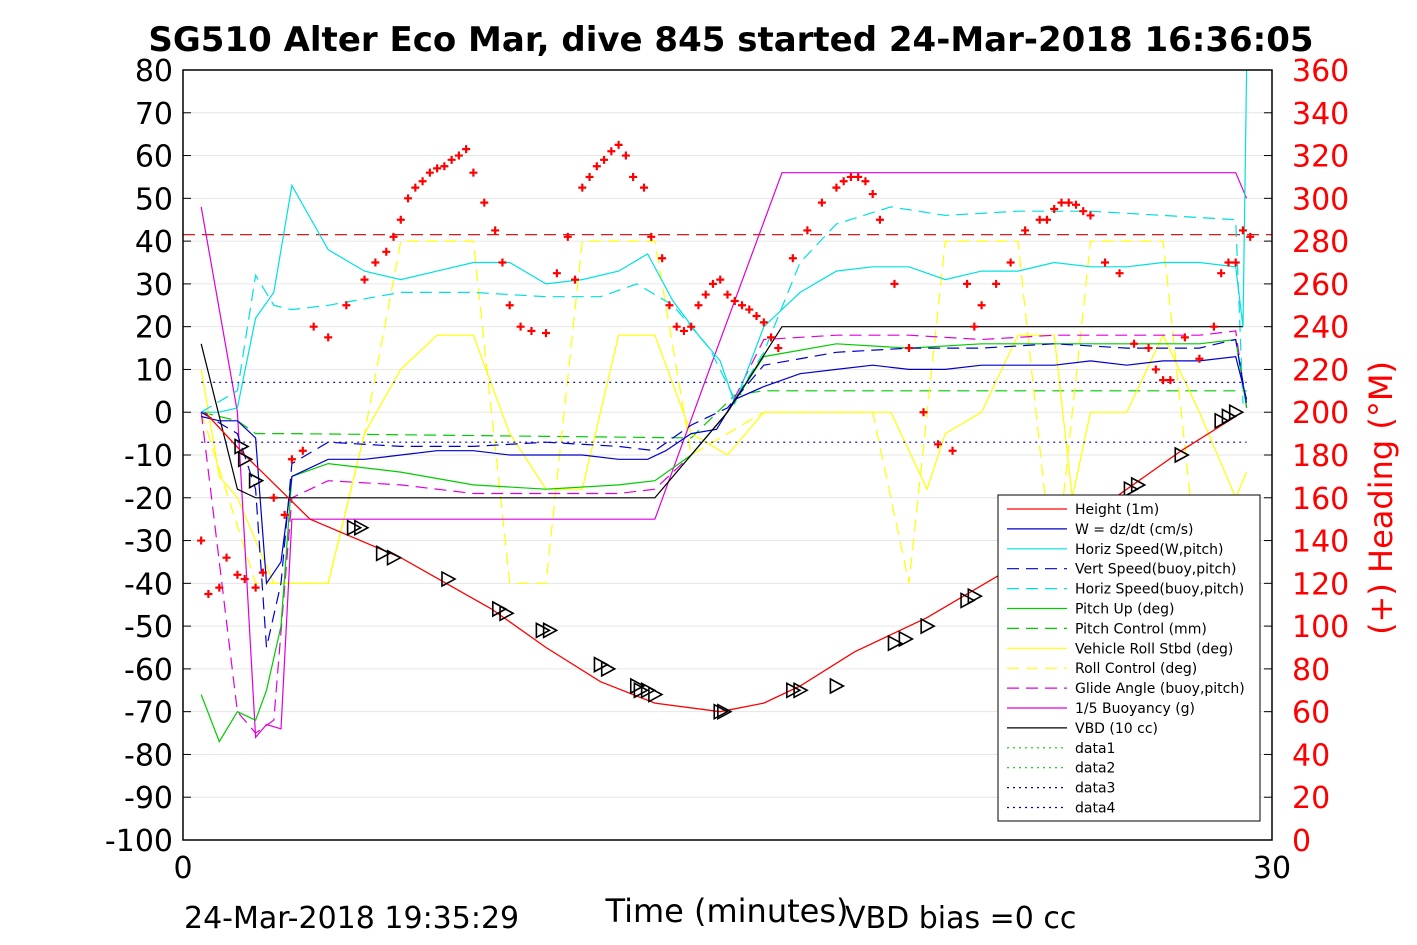  I want to click on legend-entry: Vehicle Roll Stbd (deg), so click(1154, 649).